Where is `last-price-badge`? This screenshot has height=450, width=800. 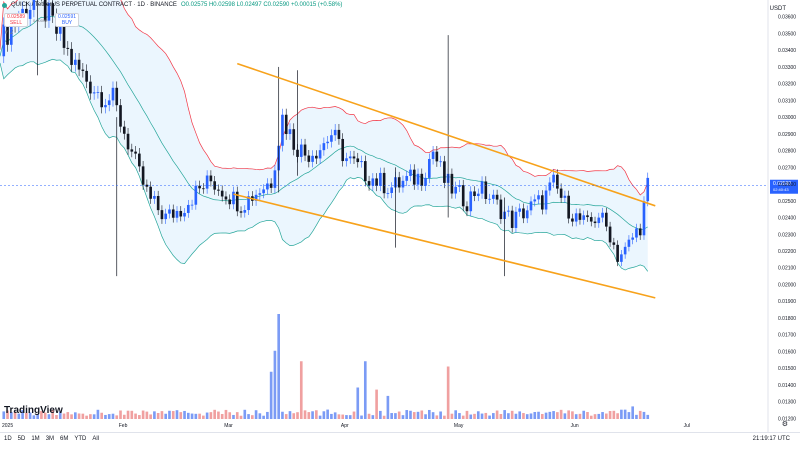
last-price-badge is located at coordinates (784, 186).